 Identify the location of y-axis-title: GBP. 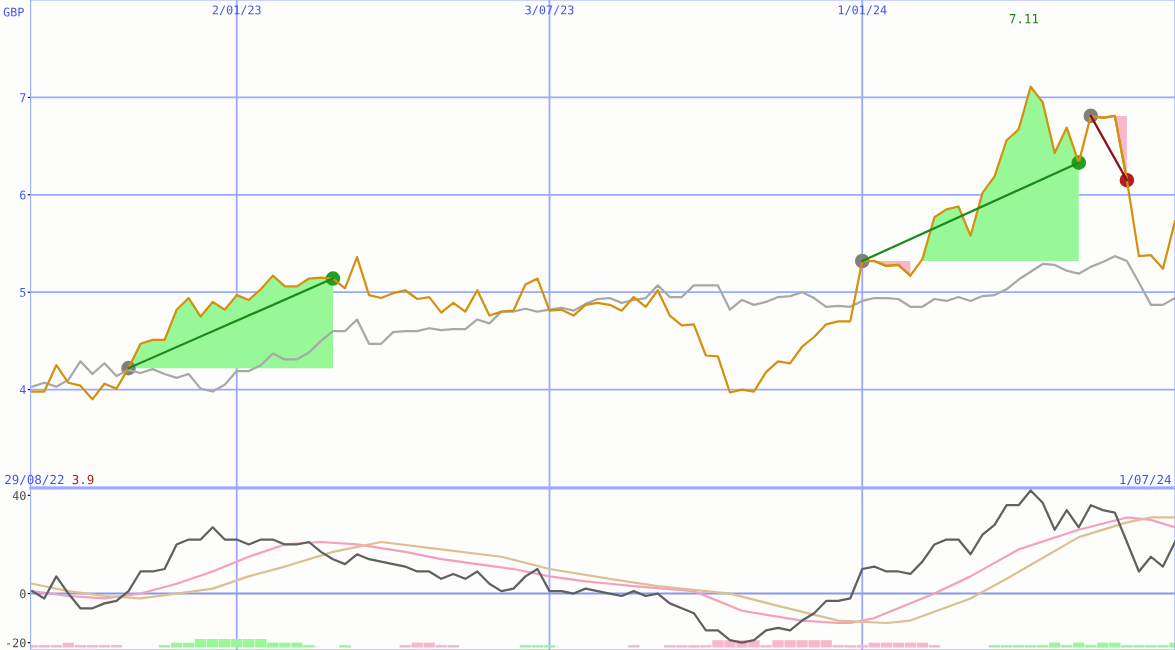
(13, 12).